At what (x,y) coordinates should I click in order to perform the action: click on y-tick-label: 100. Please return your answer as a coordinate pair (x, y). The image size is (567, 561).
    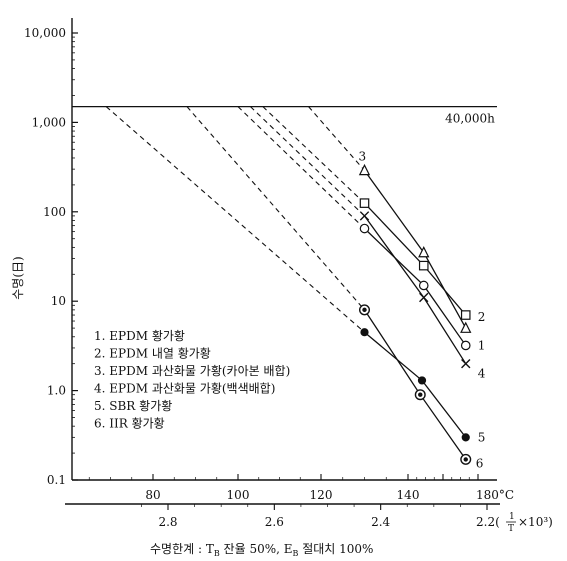
    Looking at the image, I should click on (54, 212).